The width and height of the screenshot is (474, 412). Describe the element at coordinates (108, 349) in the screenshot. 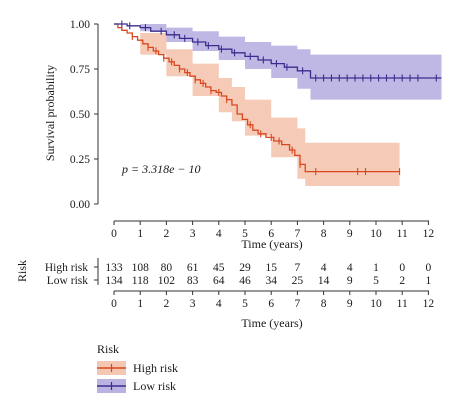

I see `legend-title: Risk` at that location.